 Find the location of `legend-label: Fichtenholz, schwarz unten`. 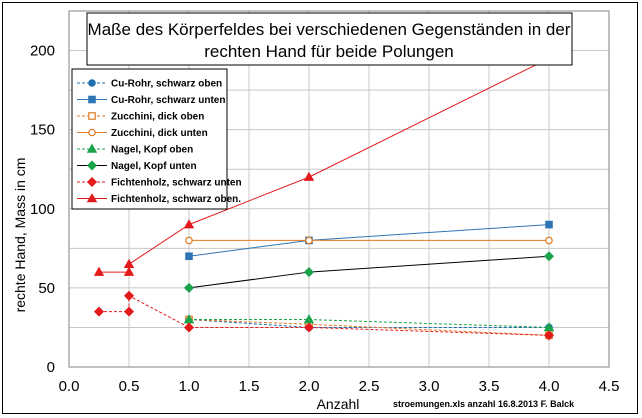

legend-label: Fichtenholz, schwarz unten is located at coordinates (176, 183).